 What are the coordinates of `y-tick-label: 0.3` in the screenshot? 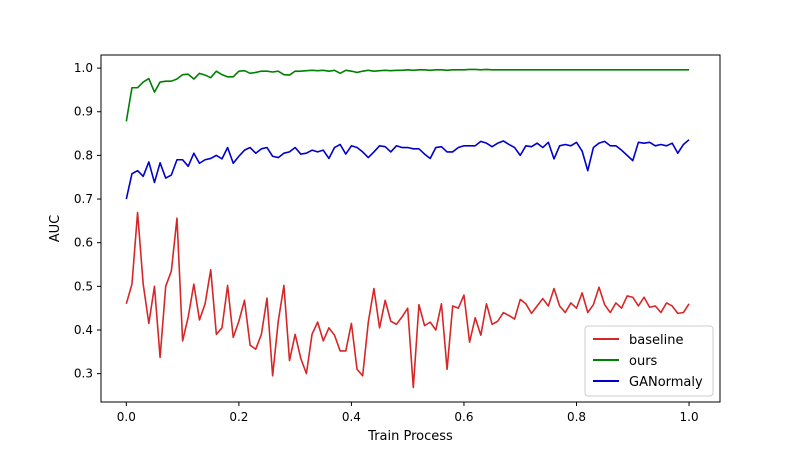 It's located at (83, 374).